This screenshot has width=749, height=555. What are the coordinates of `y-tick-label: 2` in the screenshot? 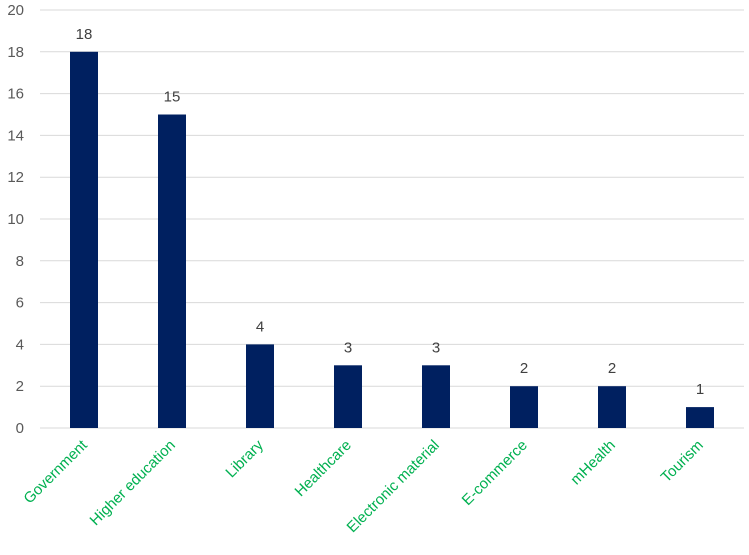 It's located at (20, 386).